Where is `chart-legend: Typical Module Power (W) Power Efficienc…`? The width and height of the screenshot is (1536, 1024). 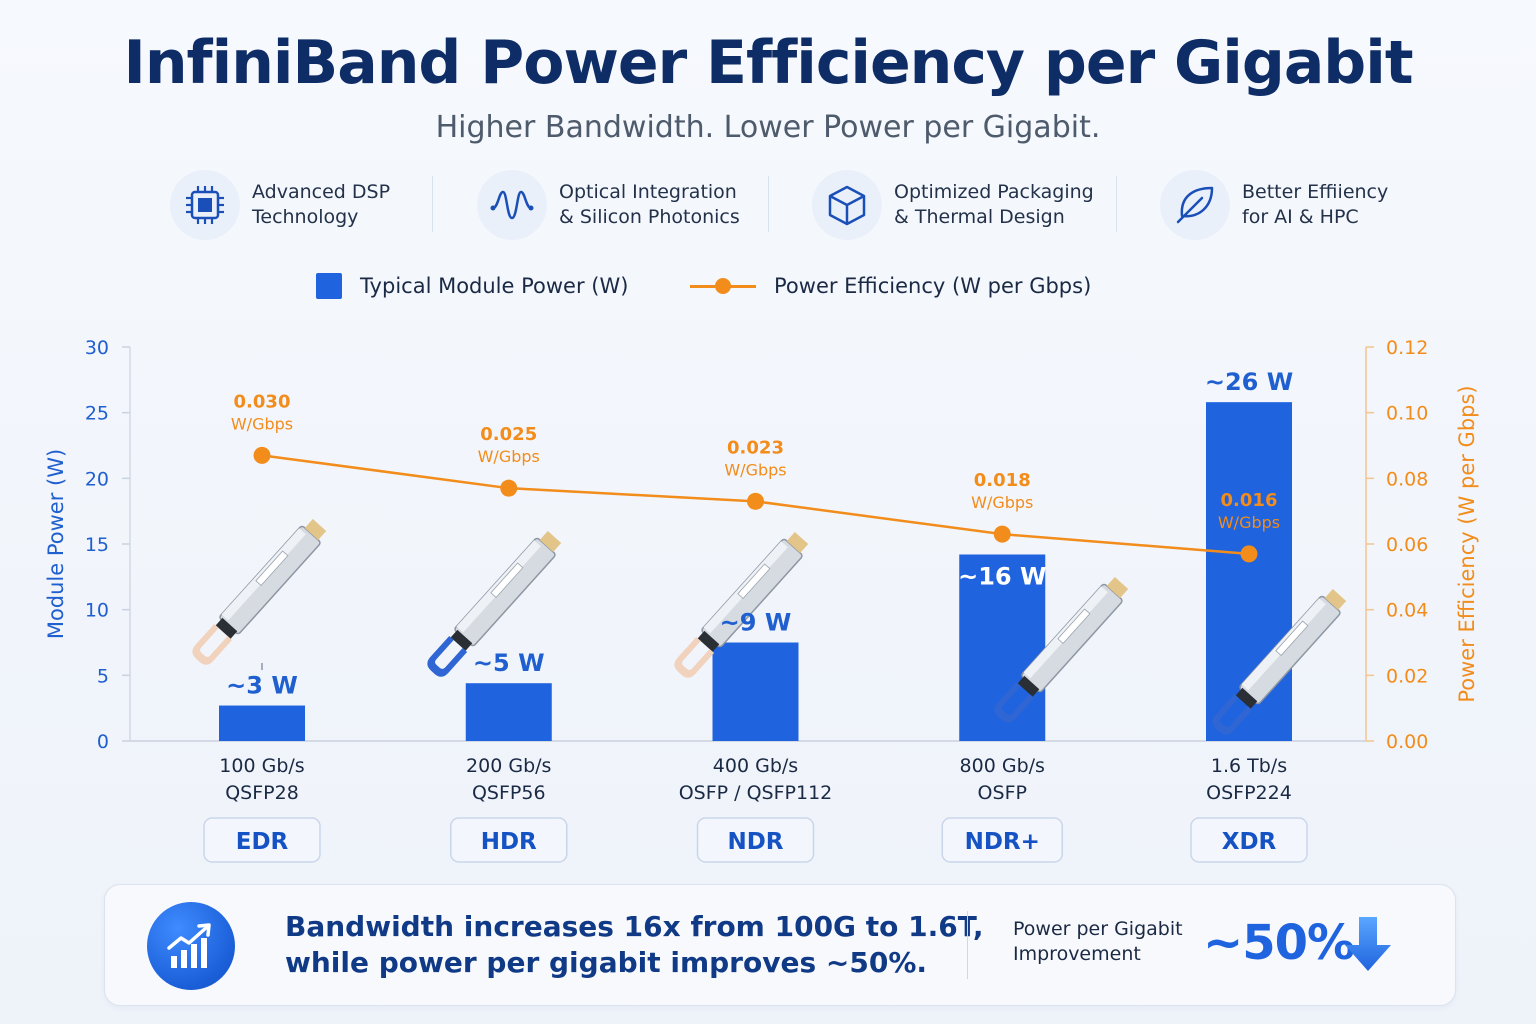
chart-legend: Typical Module Power (W) Power Efficienc… is located at coordinates (768, 286).